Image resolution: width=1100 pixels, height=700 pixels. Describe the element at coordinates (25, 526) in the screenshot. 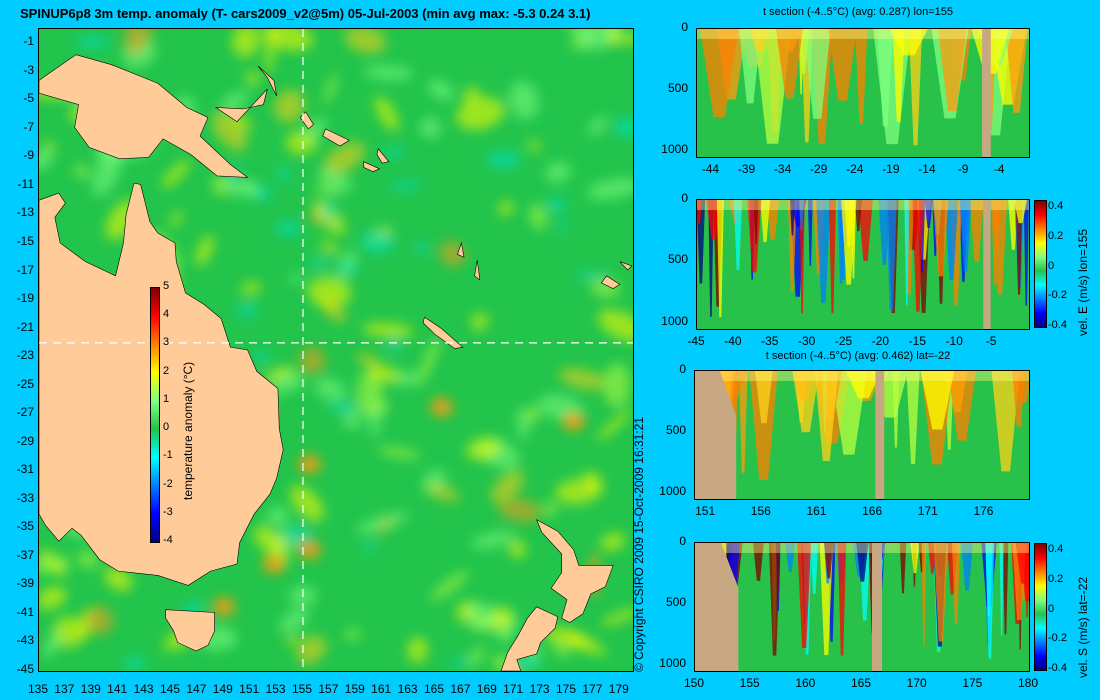

I see `lat-tick-label: -35` at that location.